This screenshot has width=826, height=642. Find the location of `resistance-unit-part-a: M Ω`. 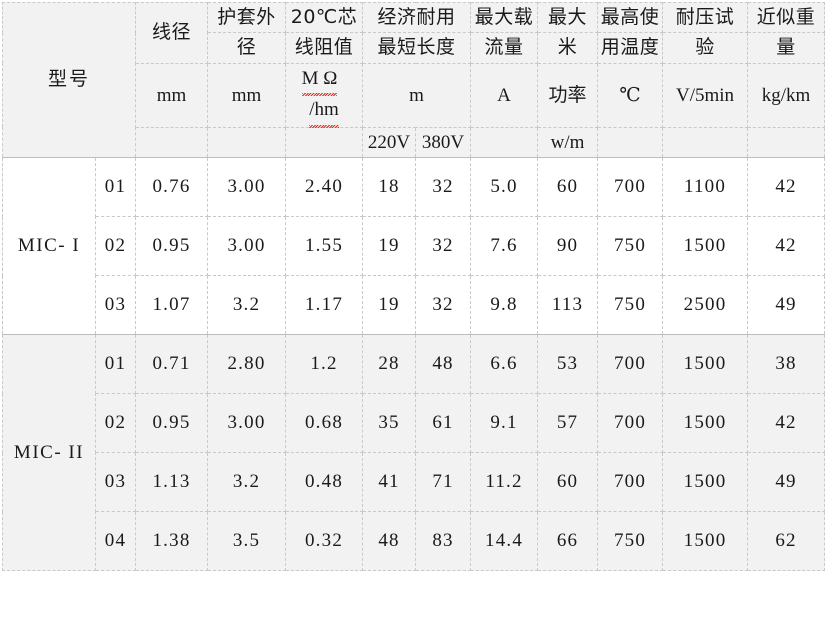

resistance-unit-part-a: M Ω is located at coordinates (319, 80).